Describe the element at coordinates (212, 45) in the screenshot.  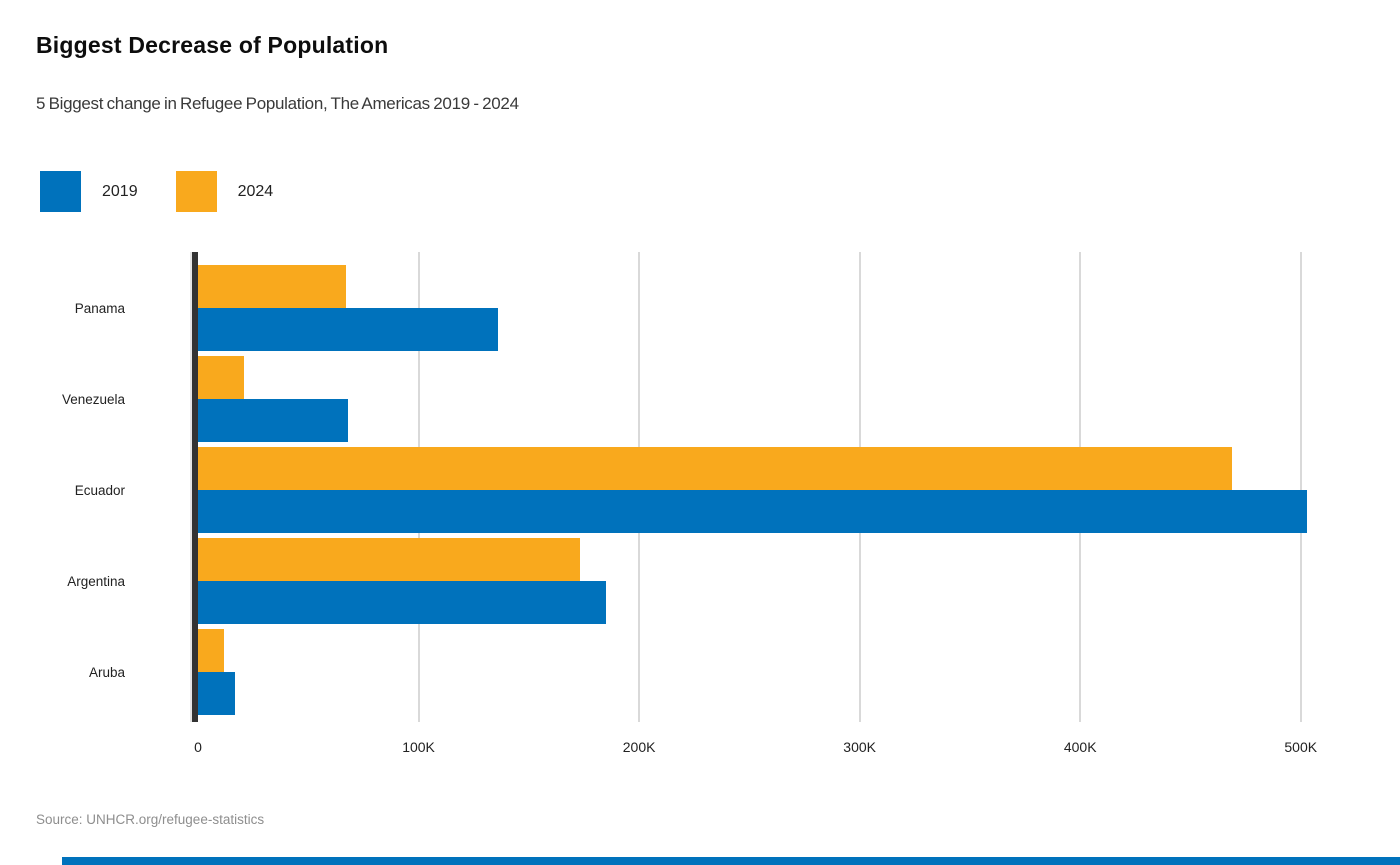
I see `page-title: Biggest Decrease of Population` at that location.